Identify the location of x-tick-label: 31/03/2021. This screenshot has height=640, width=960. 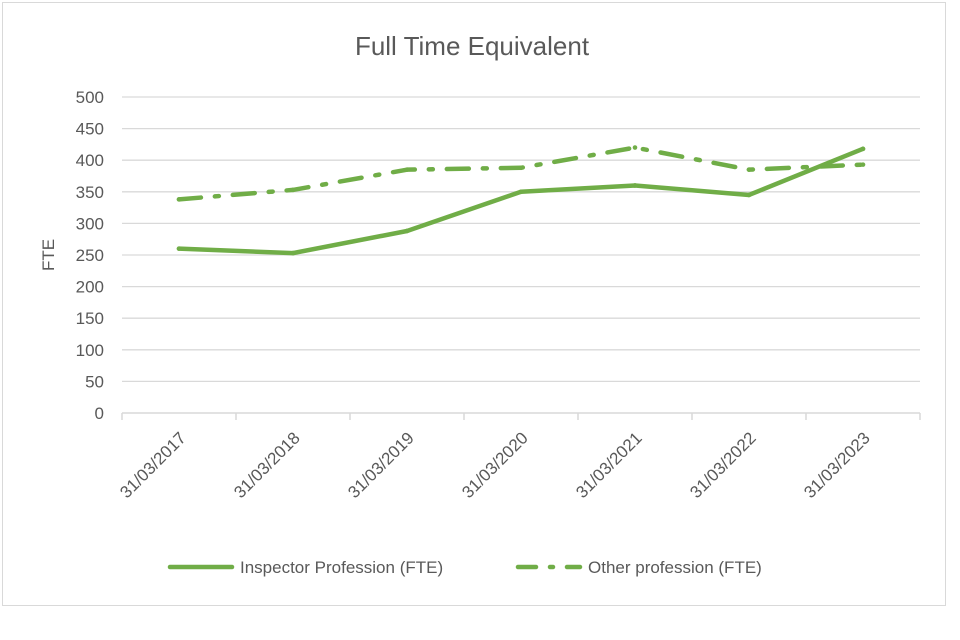
(609, 465).